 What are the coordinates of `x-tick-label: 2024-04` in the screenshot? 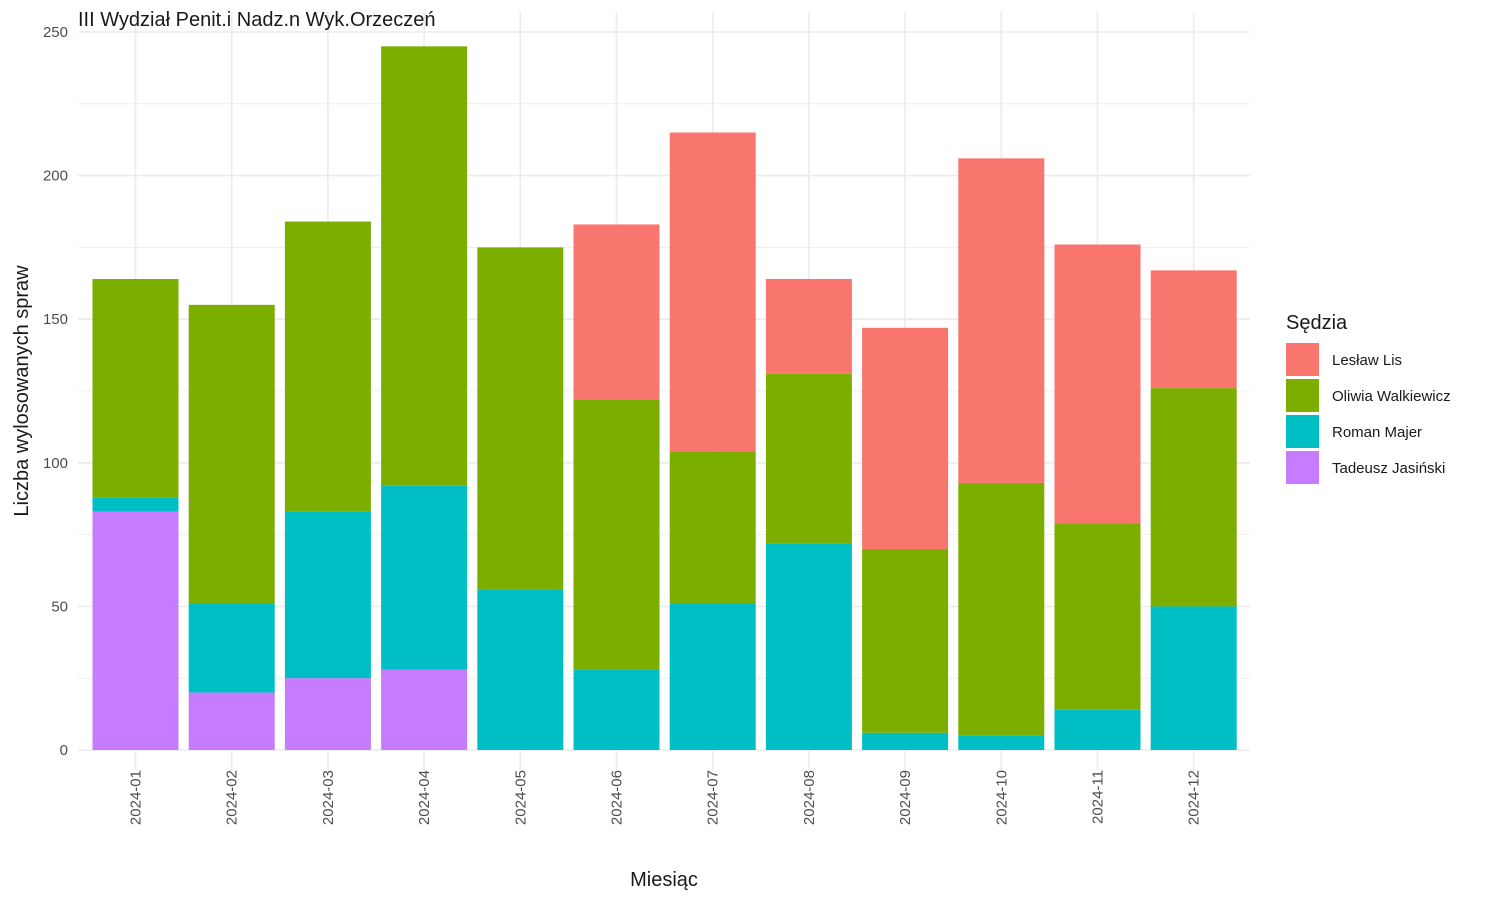 It's located at (424, 797).